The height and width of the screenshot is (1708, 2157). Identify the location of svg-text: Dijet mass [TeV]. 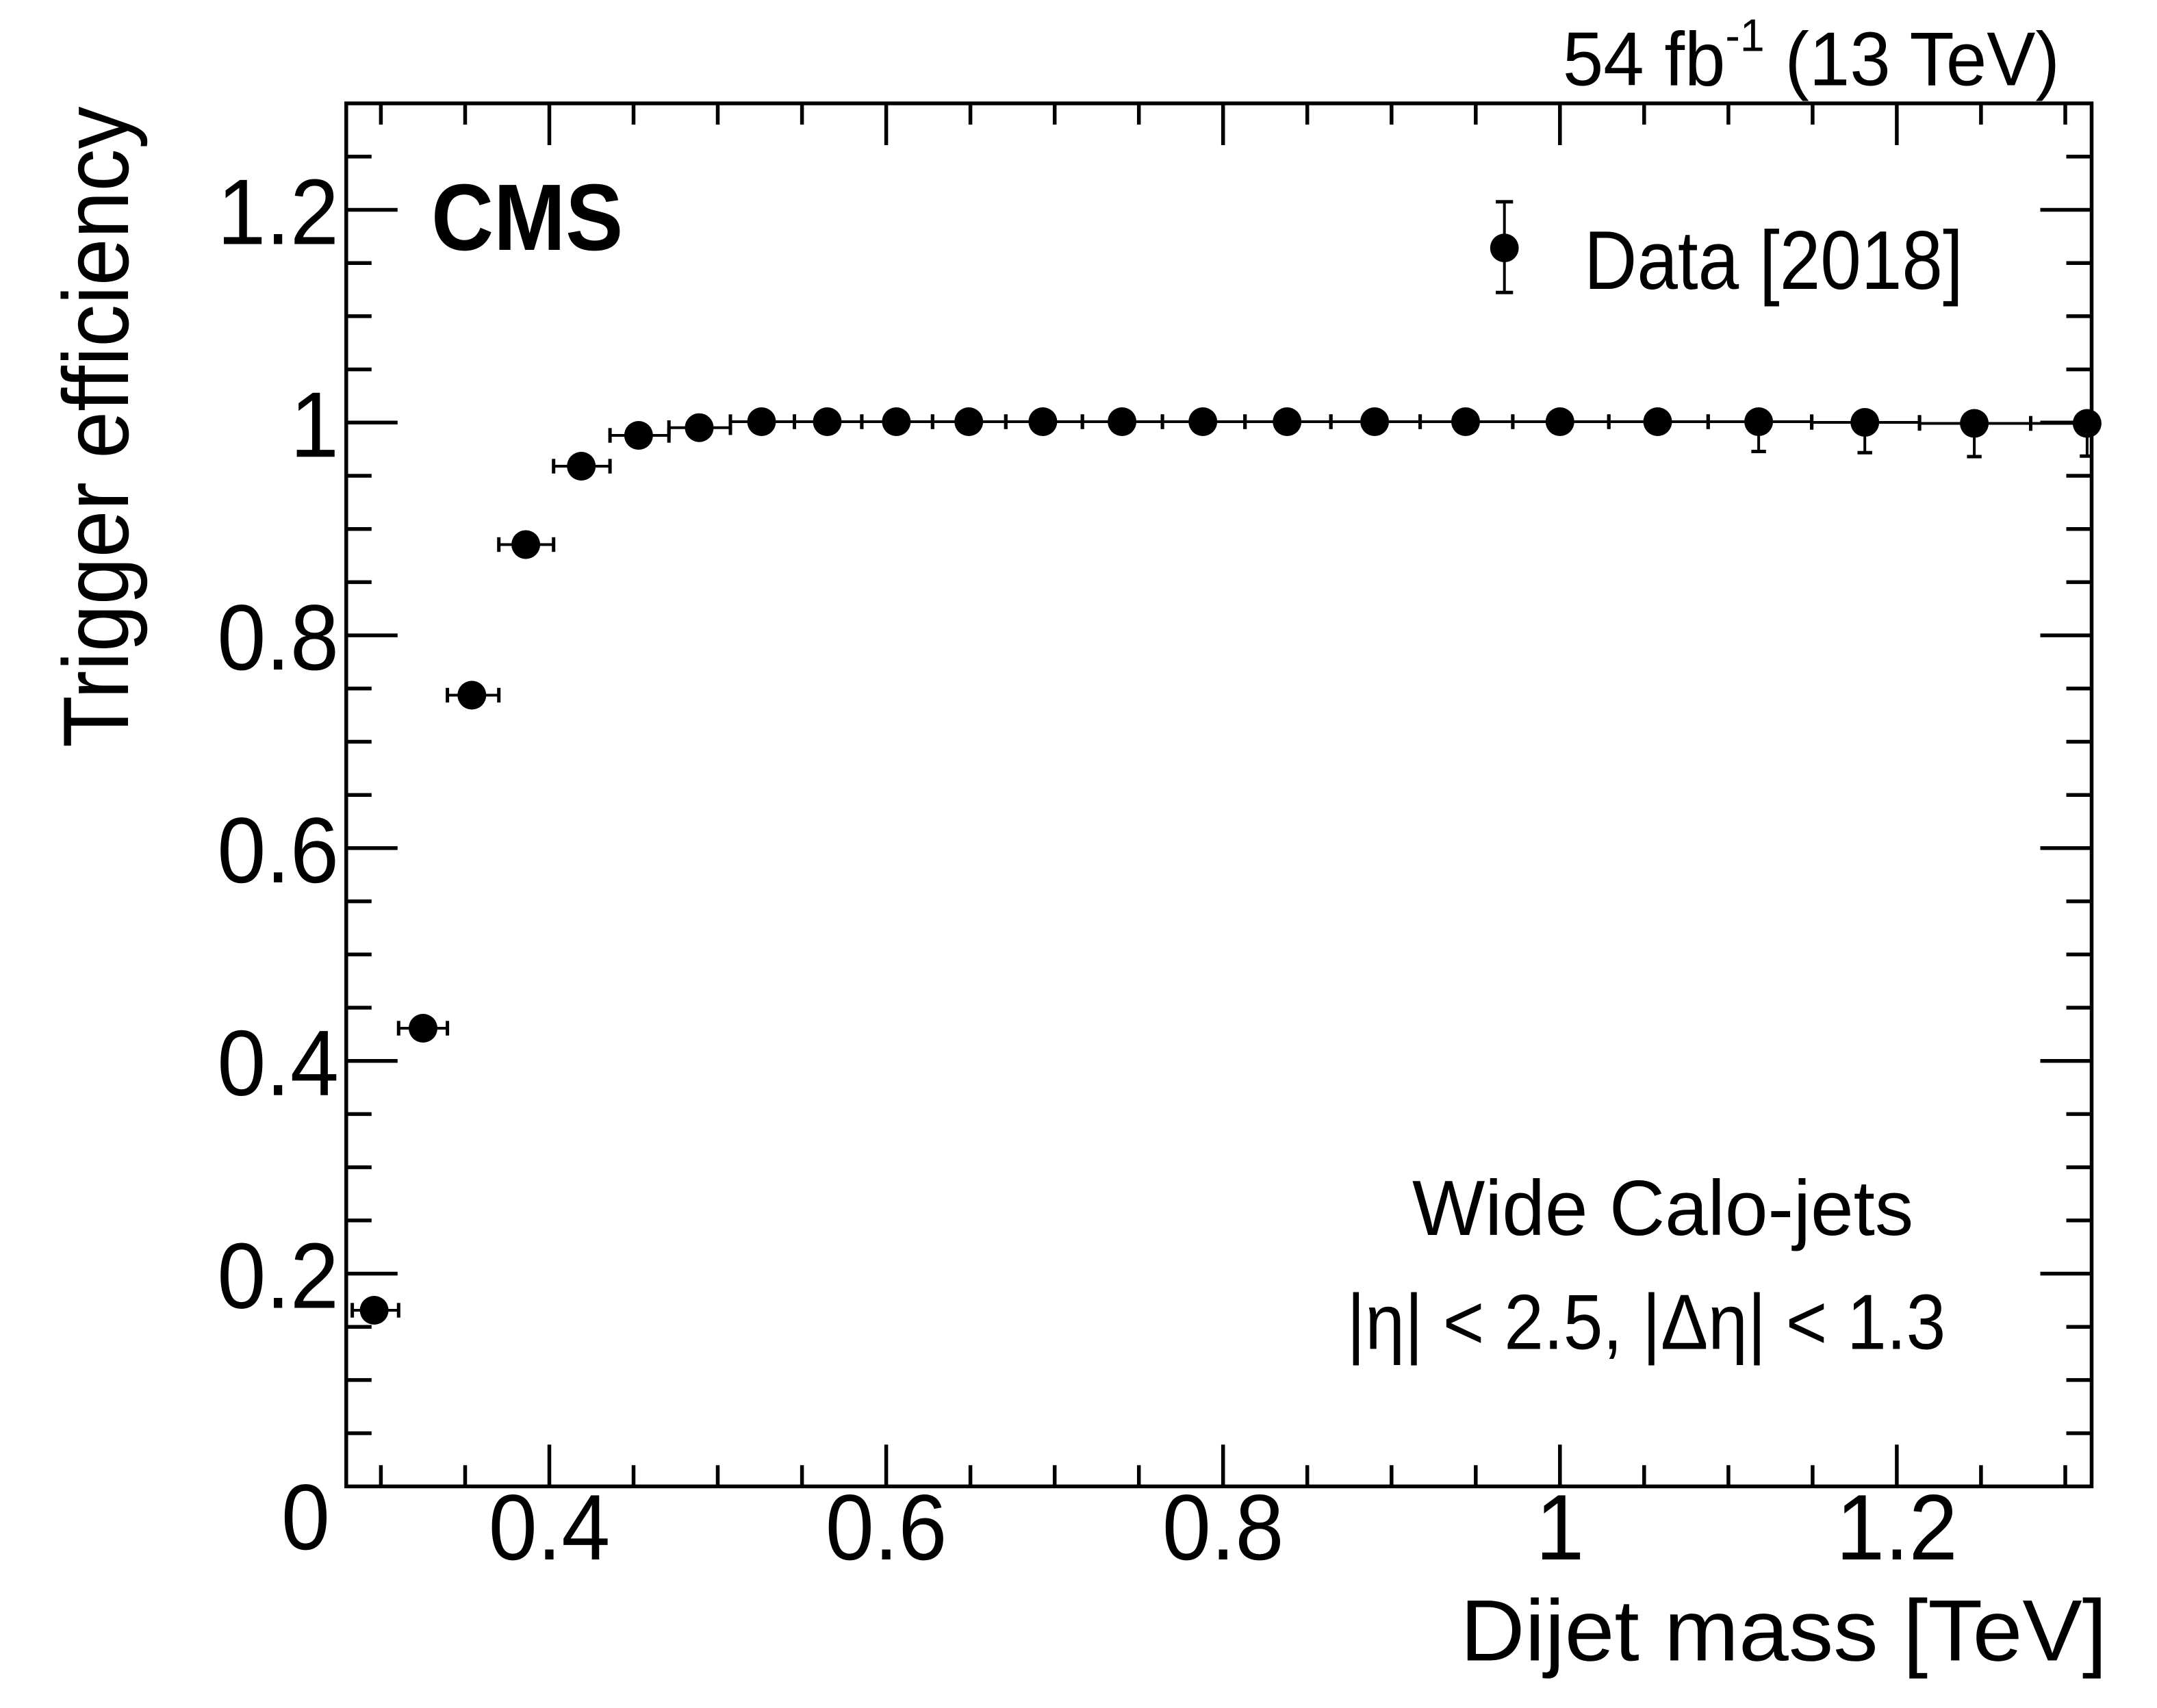
(1783, 1630).